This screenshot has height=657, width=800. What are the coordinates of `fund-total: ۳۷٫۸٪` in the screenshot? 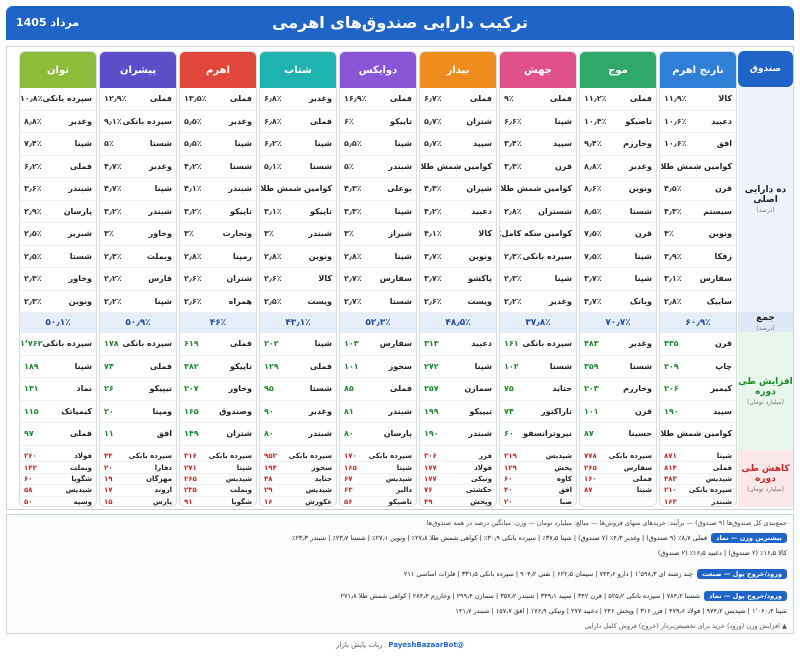 It's located at (538, 323).